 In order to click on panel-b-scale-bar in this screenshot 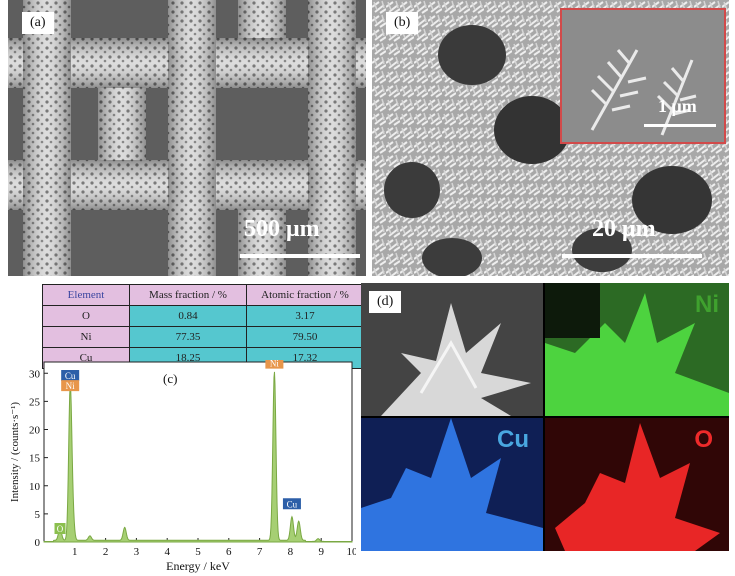, I will do `click(632, 256)`.